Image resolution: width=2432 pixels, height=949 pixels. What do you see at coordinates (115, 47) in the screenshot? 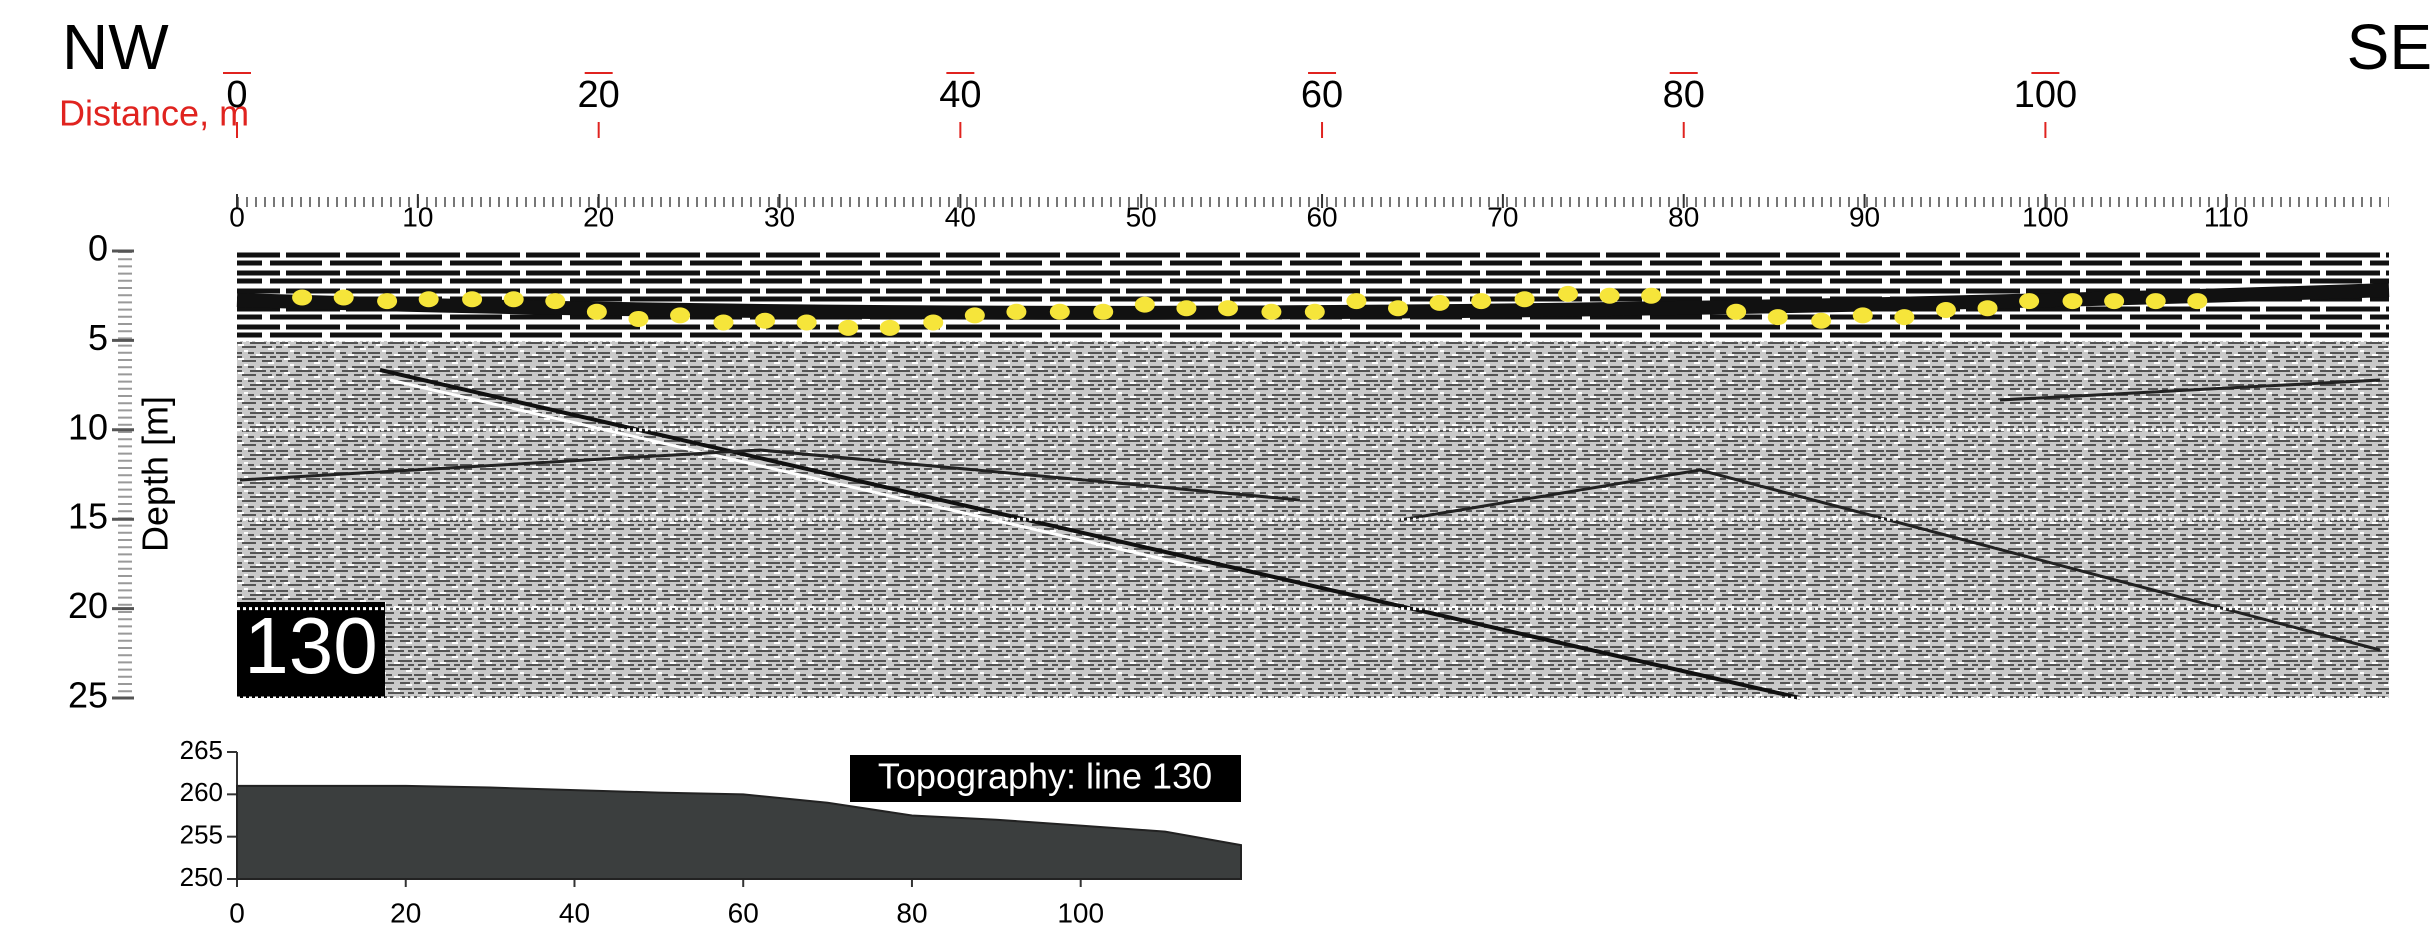
I see `left-label: NW` at bounding box center [115, 47].